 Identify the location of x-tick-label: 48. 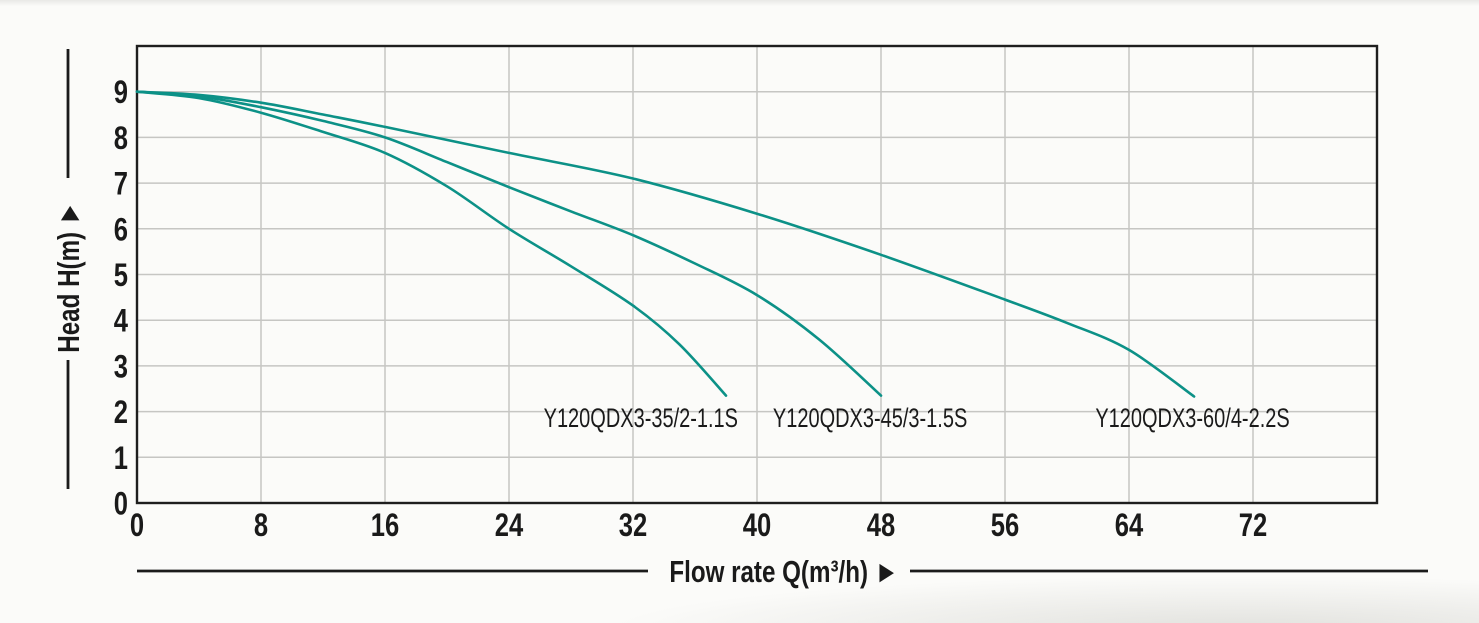
(881, 525).